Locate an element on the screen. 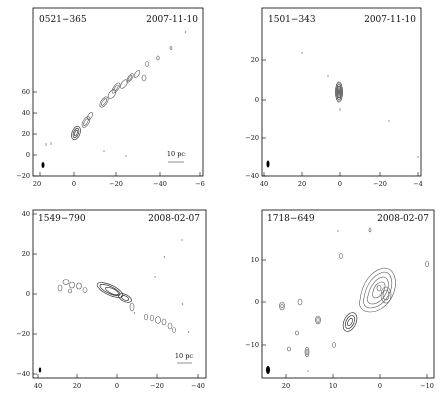 The height and width of the screenshot is (394, 443). source-name: 1718−649 is located at coordinates (291, 219).